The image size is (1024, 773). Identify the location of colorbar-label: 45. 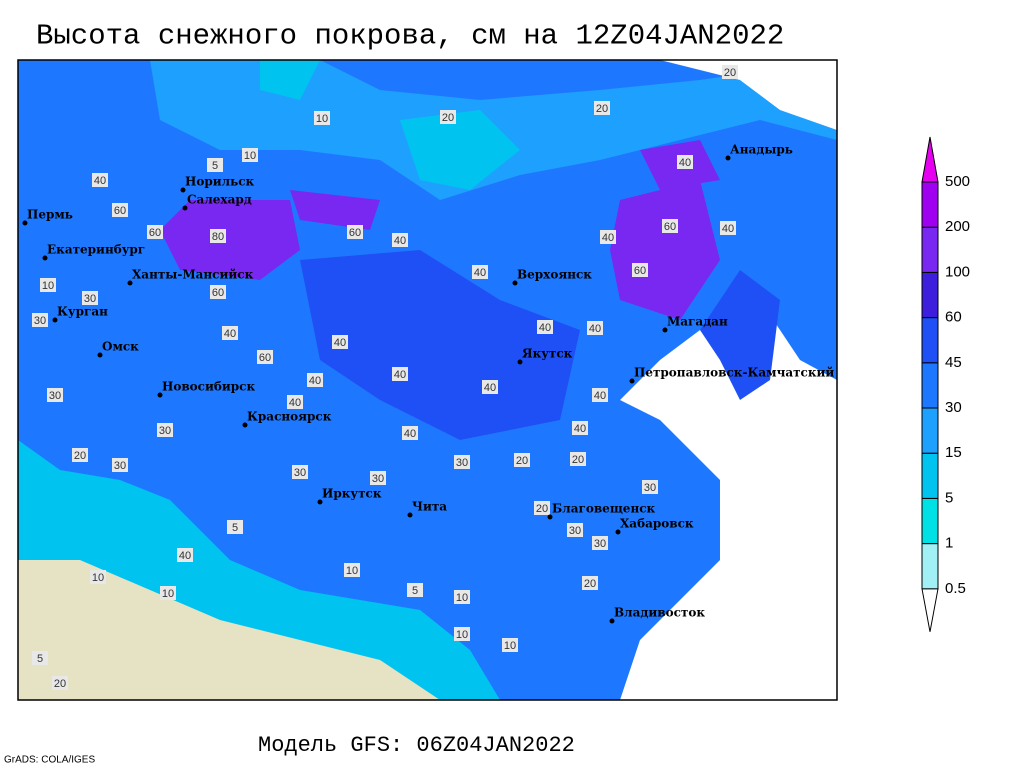
(953, 362).